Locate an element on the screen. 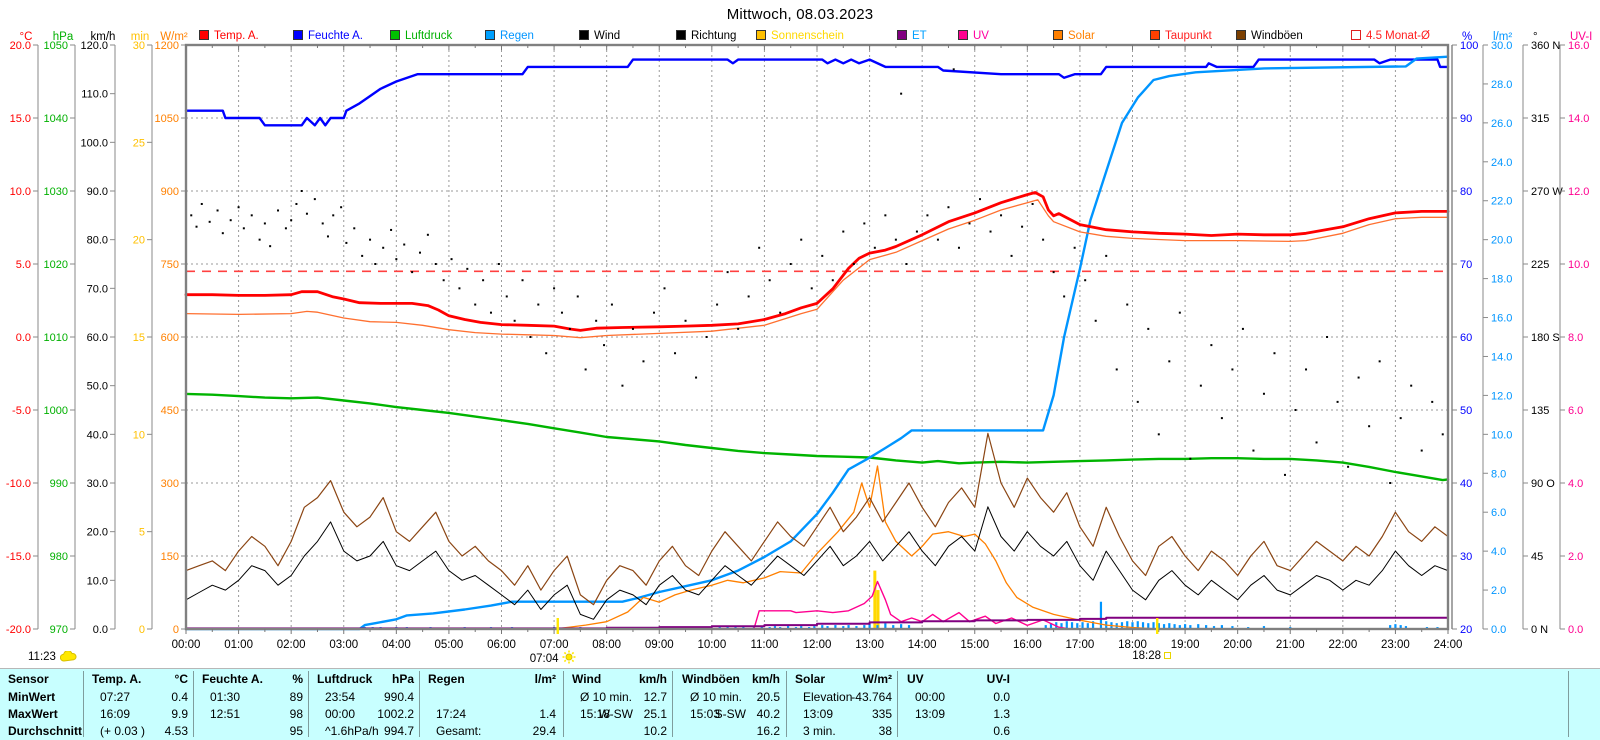  sunrise-marker: 07:04 is located at coordinates (553, 657).